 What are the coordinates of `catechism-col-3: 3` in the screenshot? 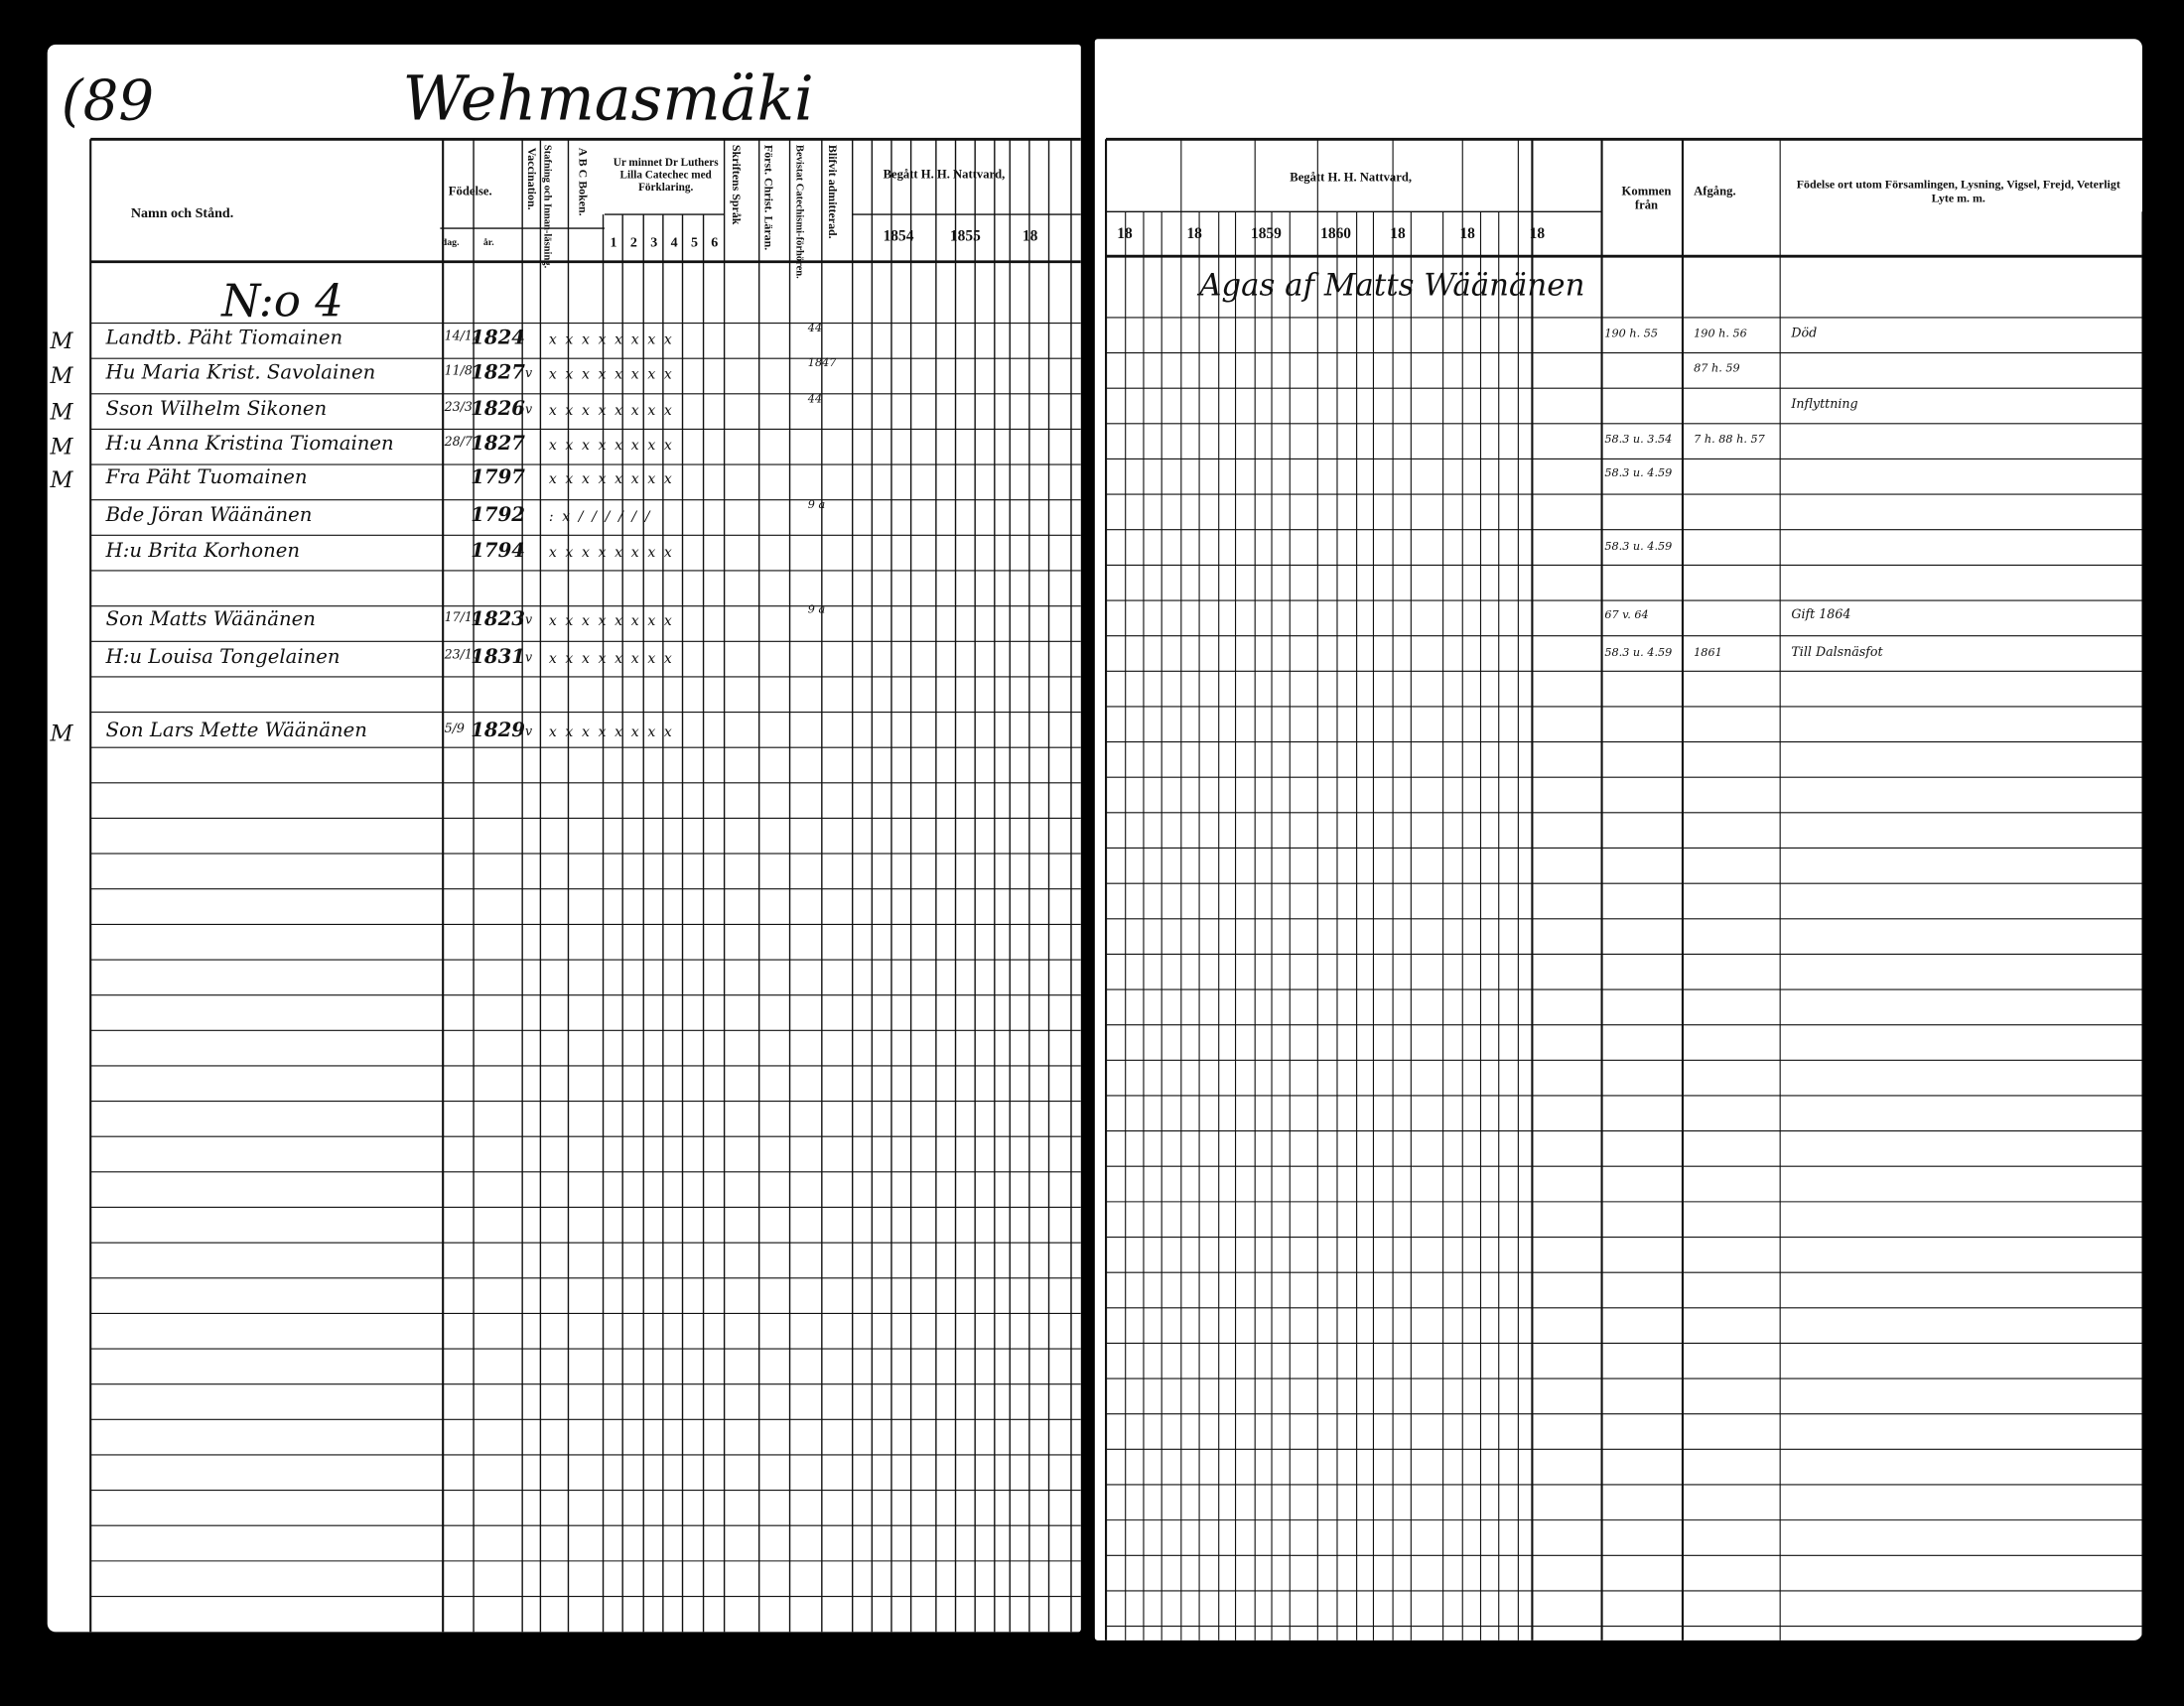 It's located at (654, 243).